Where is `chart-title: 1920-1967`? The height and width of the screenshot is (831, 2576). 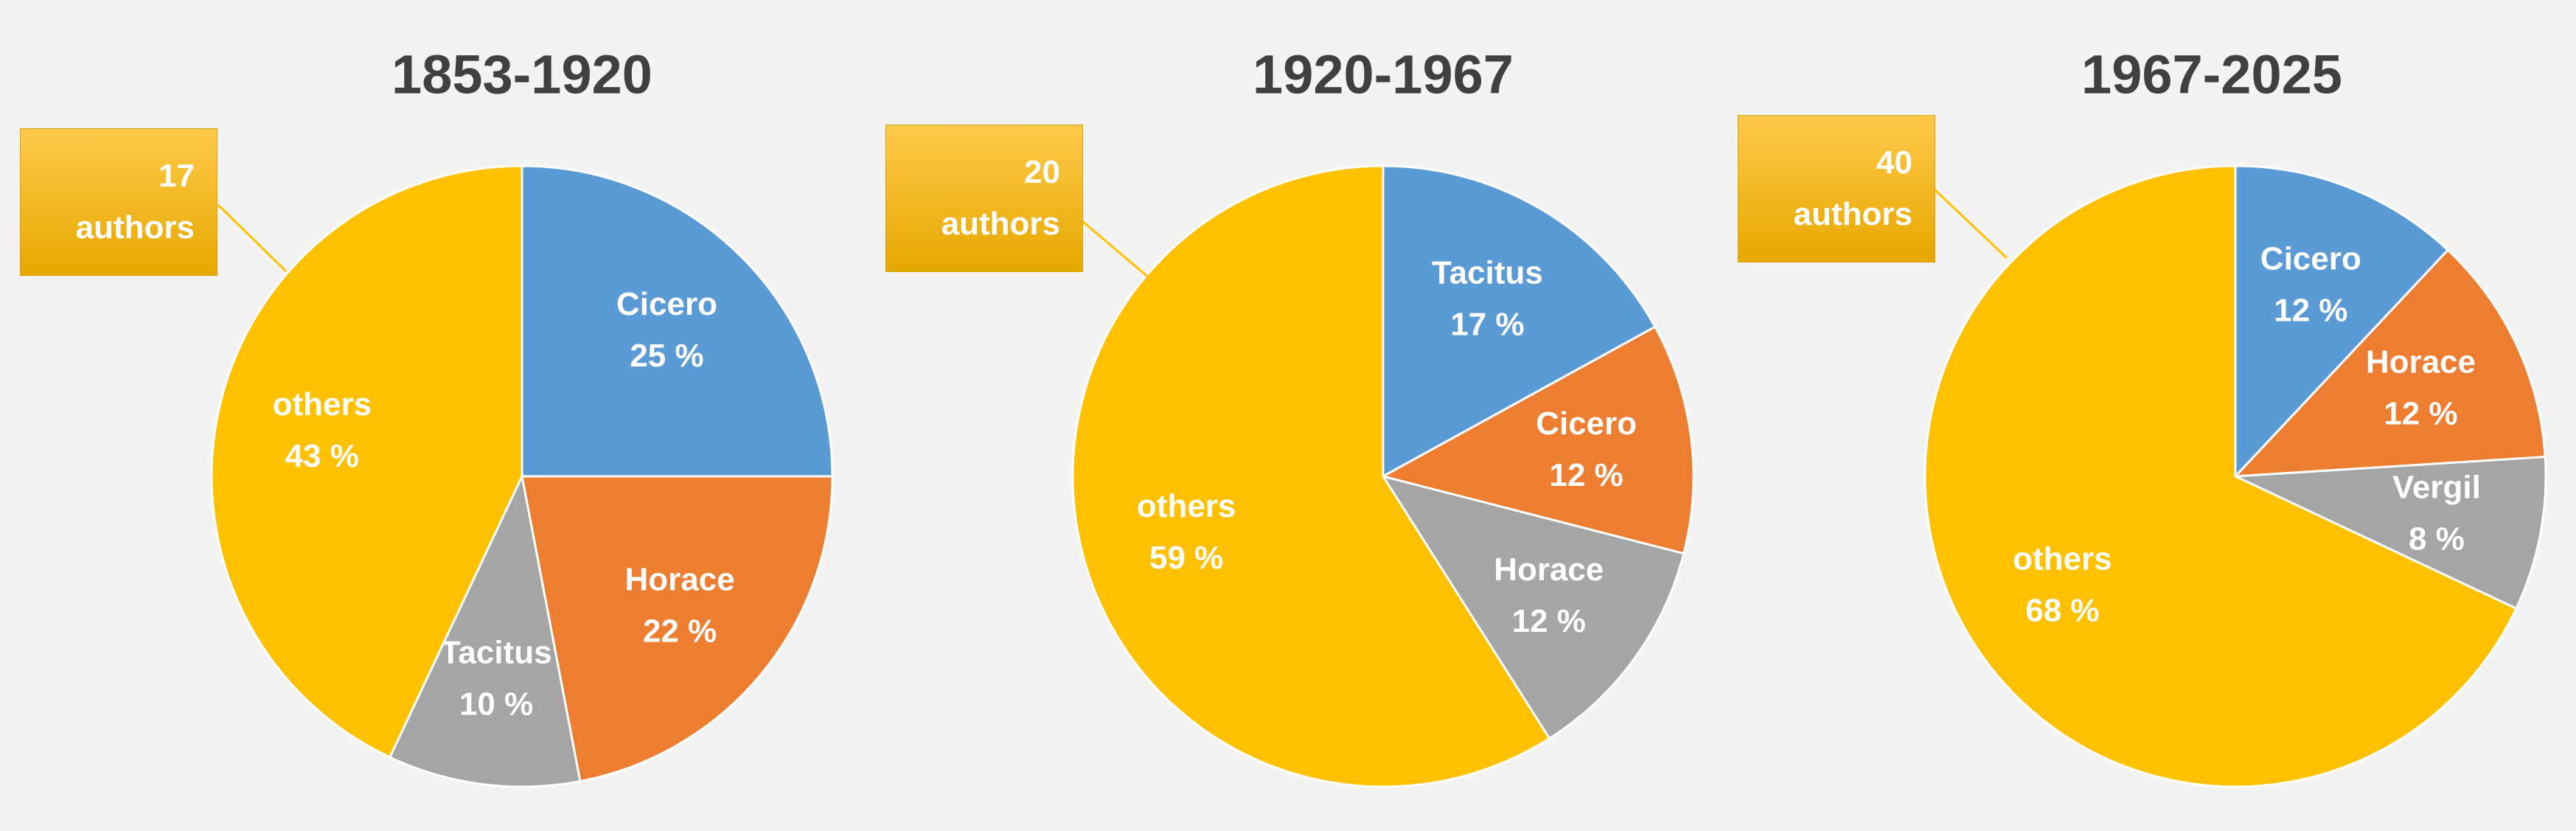
chart-title: 1920-1967 is located at coordinates (1383, 74).